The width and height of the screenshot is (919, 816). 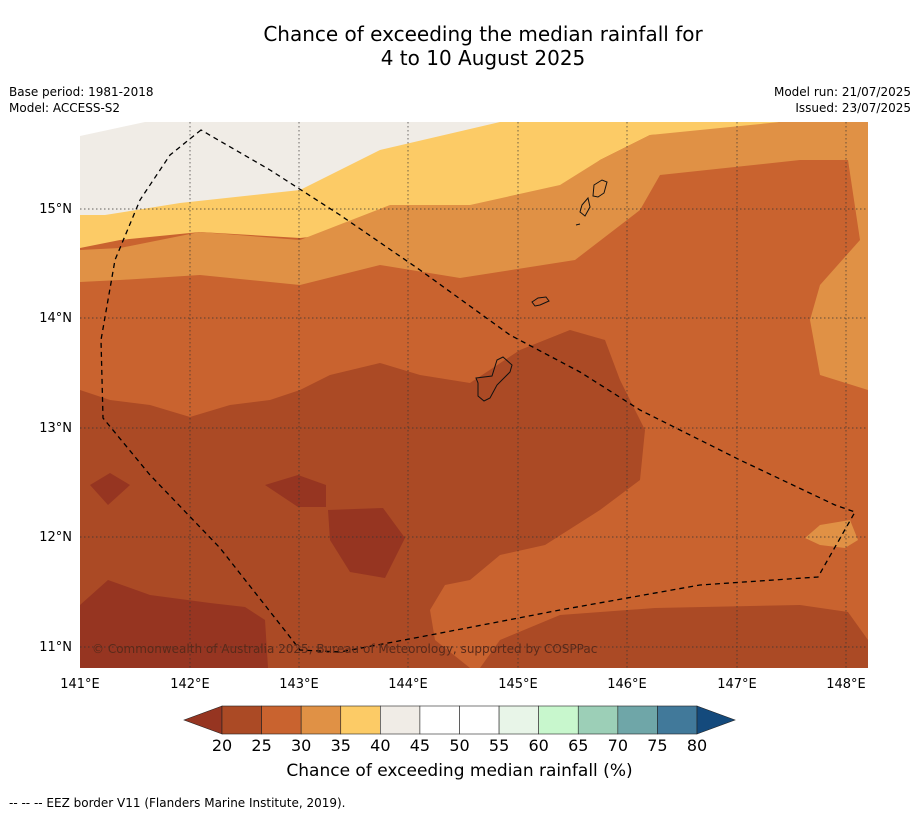 I want to click on colorbar-tick-label: 70, so click(x=618, y=745).